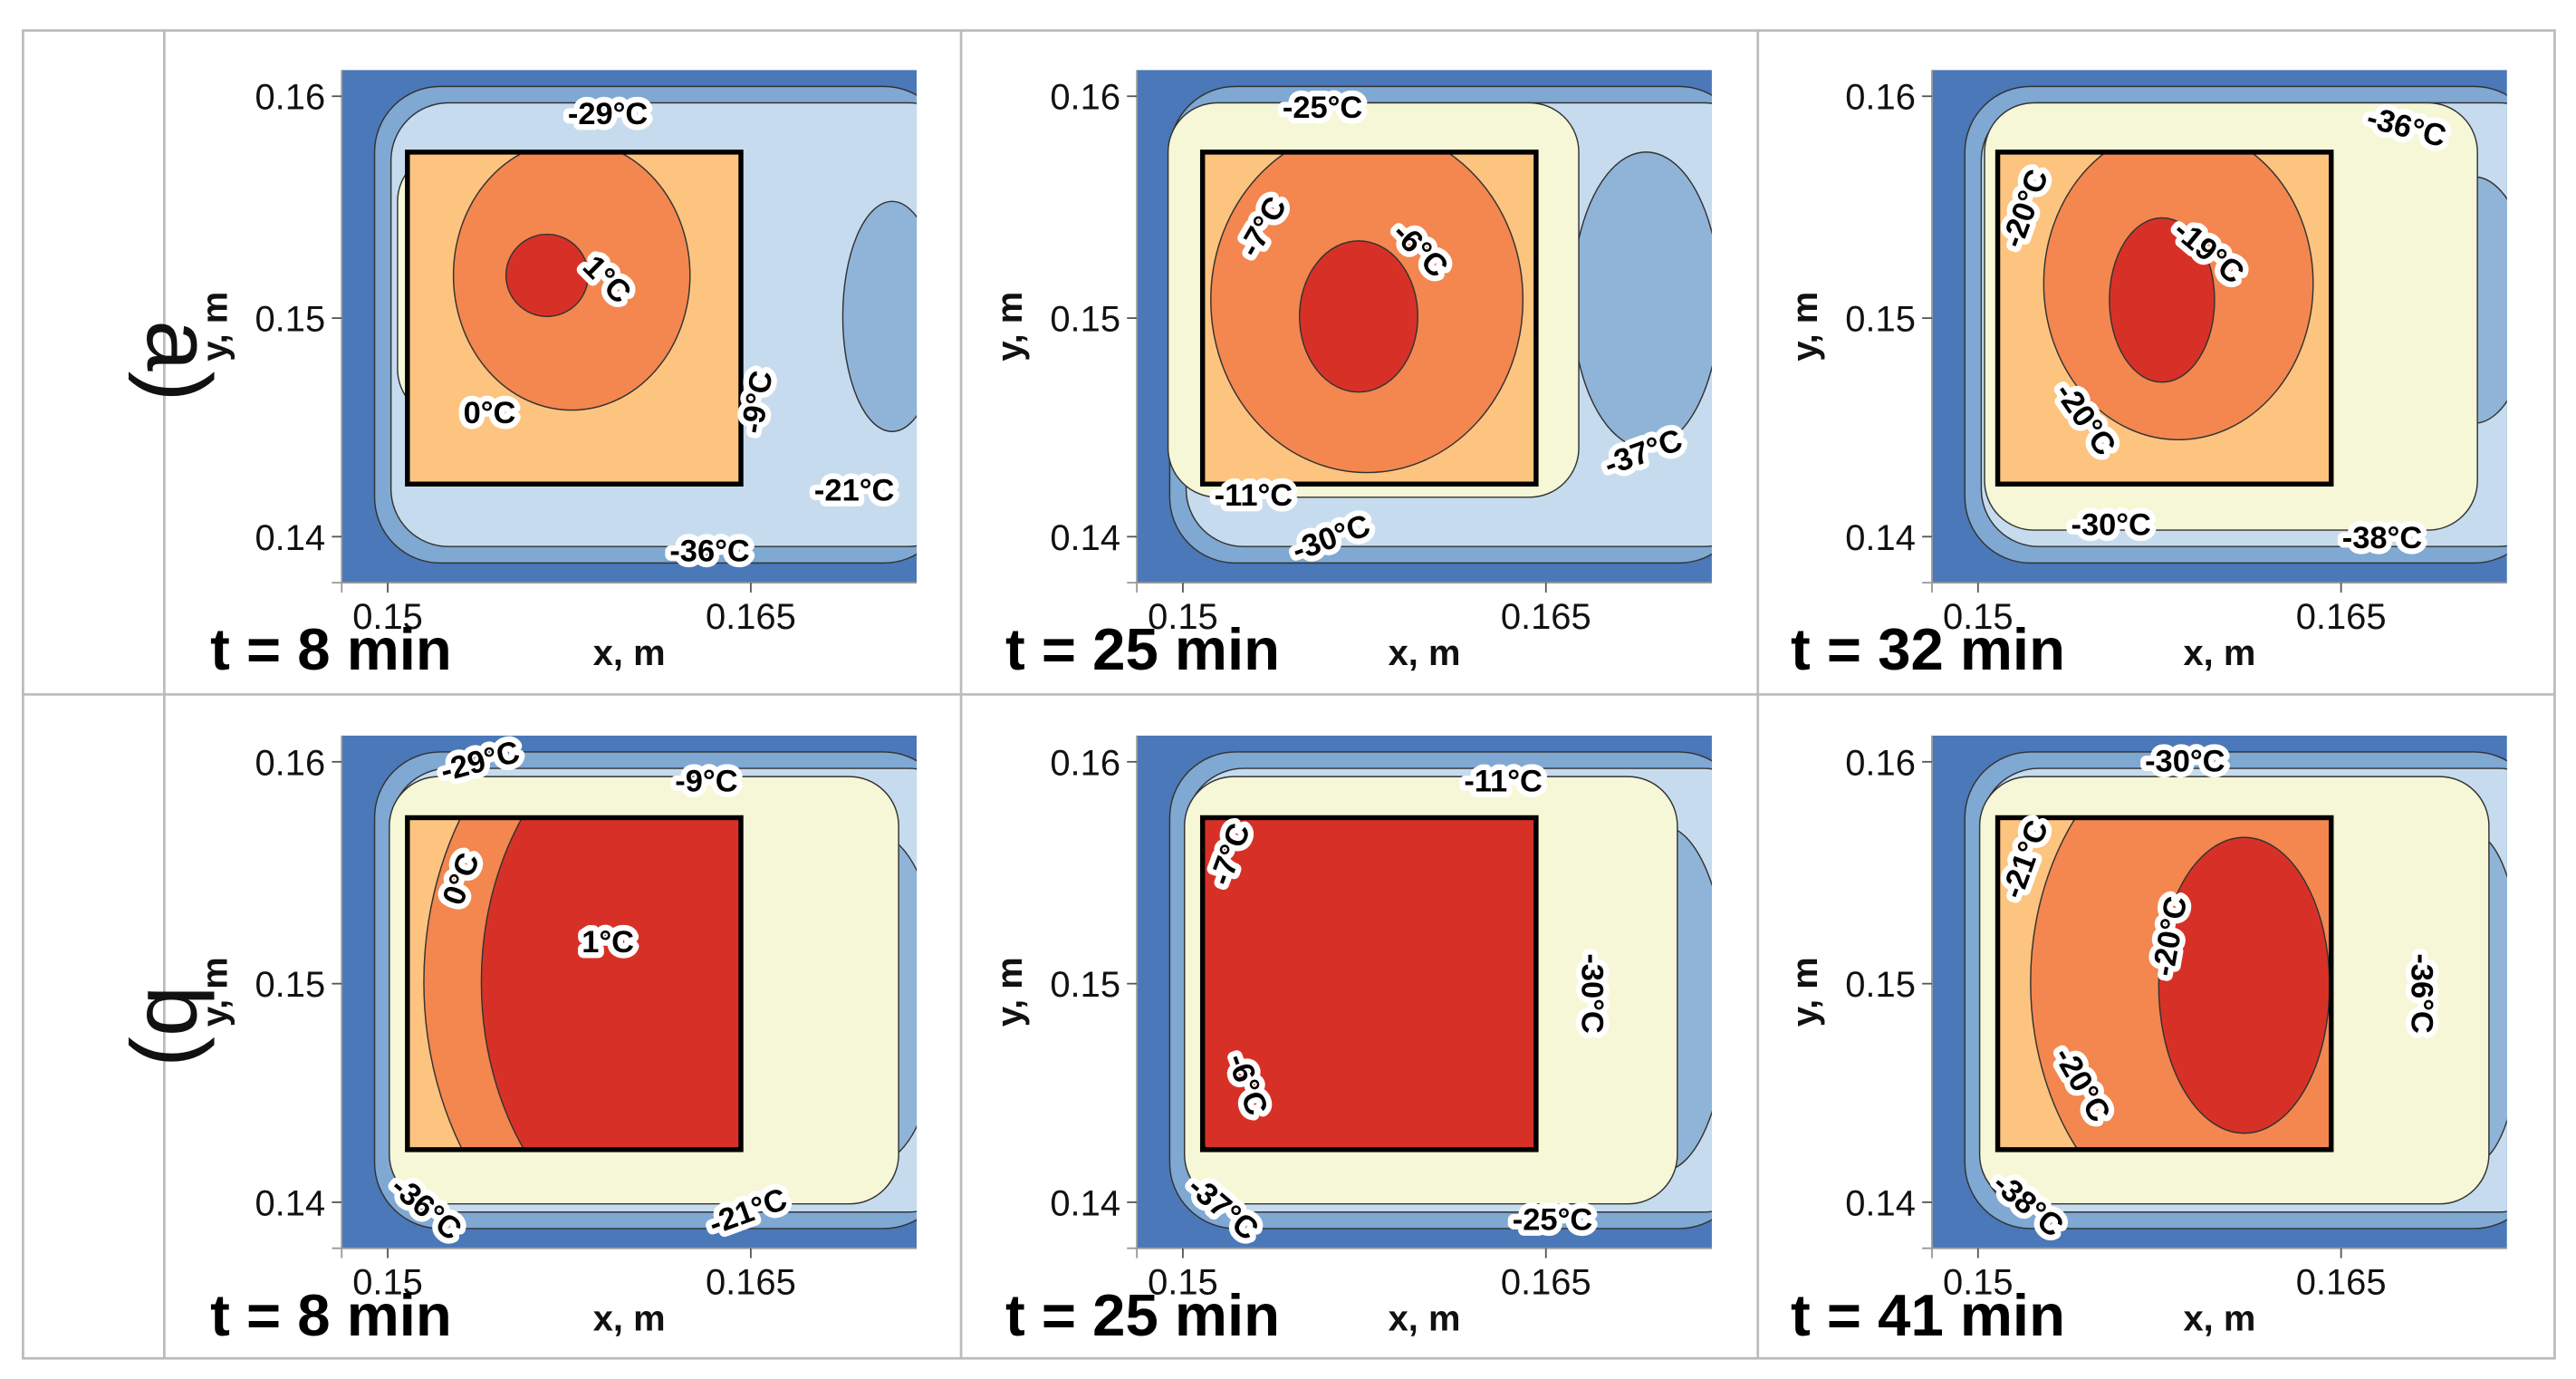  What do you see at coordinates (706, 781) in the screenshot?
I see `contour-label: -9°C` at bounding box center [706, 781].